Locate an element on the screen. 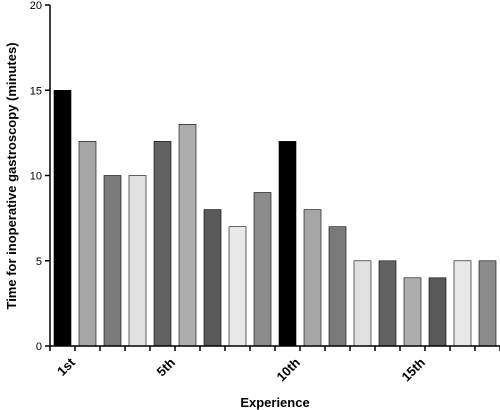 The width and height of the screenshot is (500, 410). x-tick-label-15th: 15th is located at coordinates (413, 370).